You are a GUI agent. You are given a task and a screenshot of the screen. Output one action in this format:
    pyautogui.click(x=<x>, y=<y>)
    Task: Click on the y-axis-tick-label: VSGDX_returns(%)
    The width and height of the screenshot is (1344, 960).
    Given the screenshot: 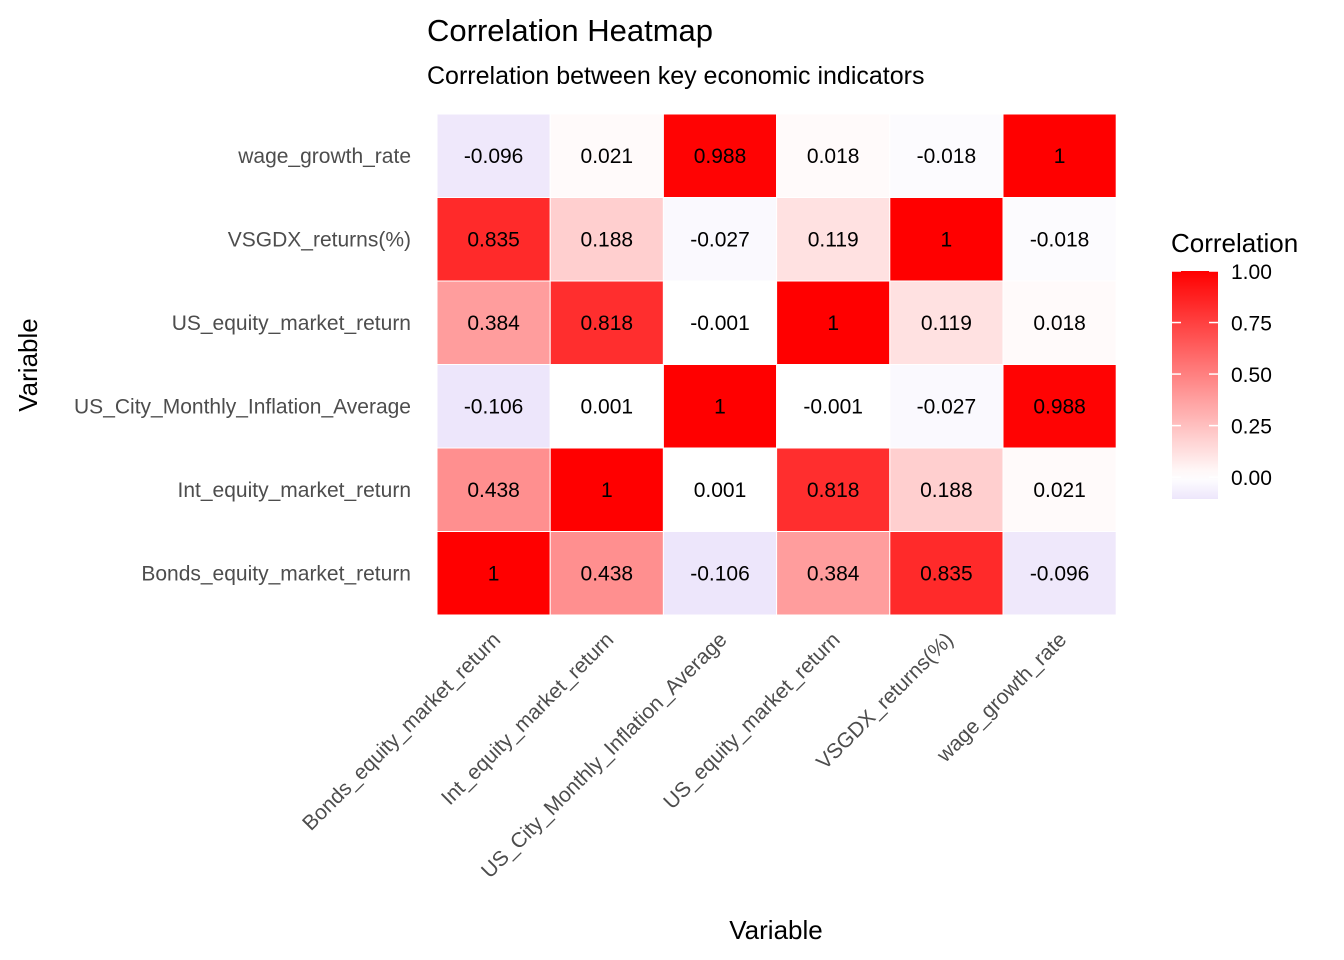 What is the action you would take?
    pyautogui.click(x=319, y=239)
    